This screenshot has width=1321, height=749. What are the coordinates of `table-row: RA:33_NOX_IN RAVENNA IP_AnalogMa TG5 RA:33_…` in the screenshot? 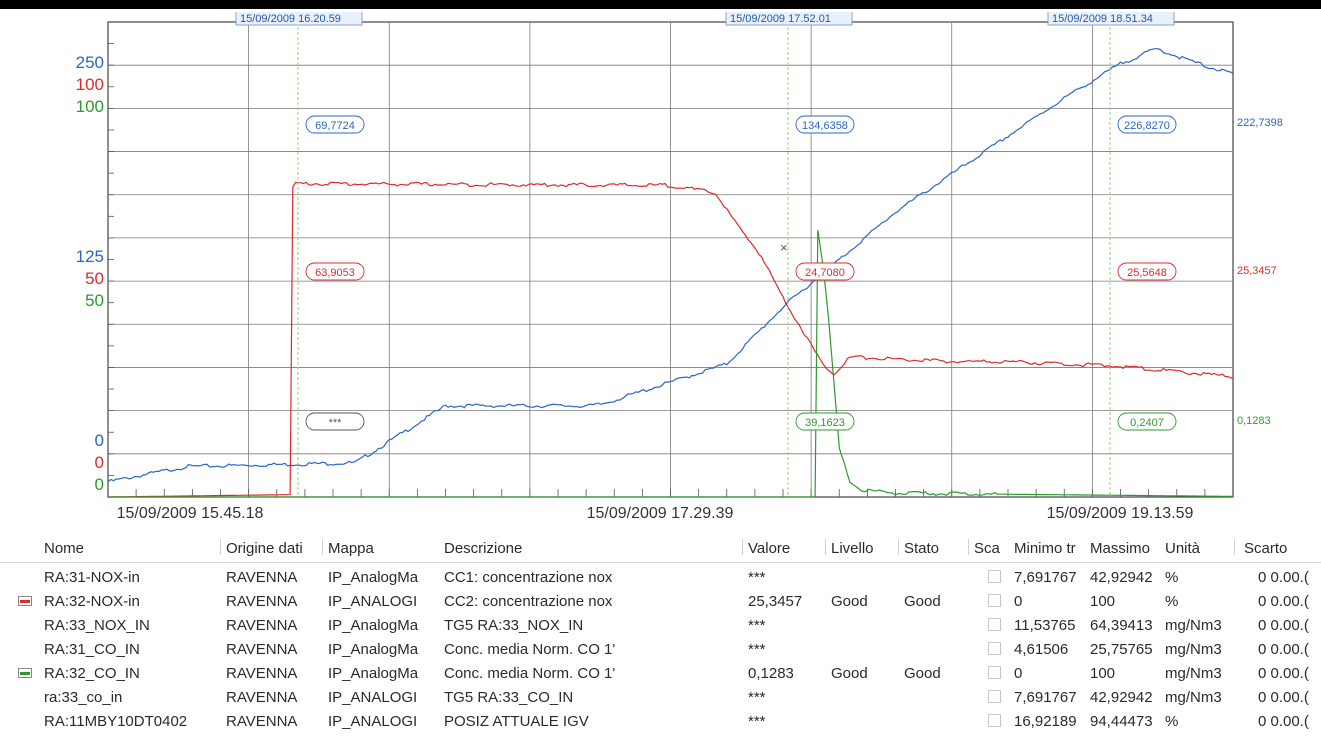 It's located at (660, 626).